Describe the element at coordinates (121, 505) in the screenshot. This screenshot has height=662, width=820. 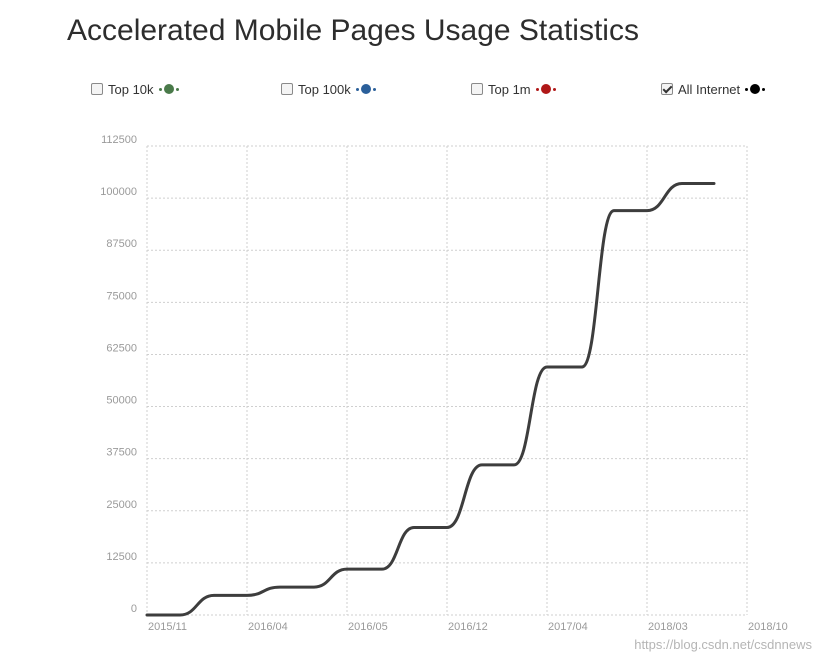
I see `y-tick-label: 25000` at that location.